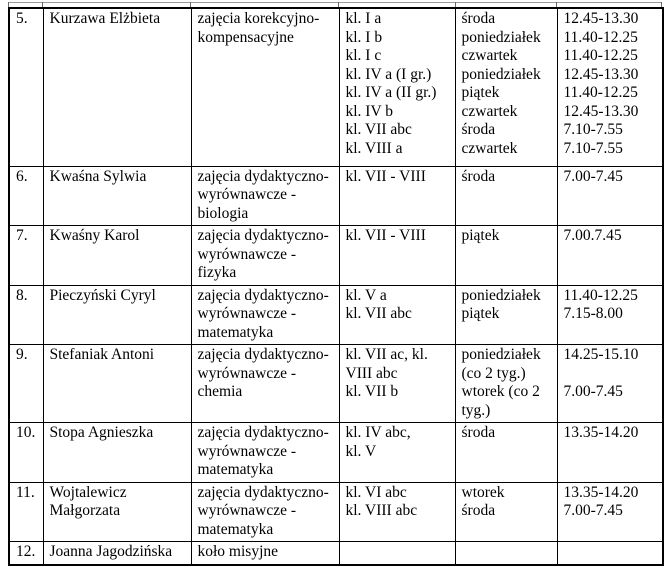 This screenshot has height=575, width=670. Describe the element at coordinates (117, 553) in the screenshot. I see `cell-teacher: Joanna Jagodzińska` at that location.